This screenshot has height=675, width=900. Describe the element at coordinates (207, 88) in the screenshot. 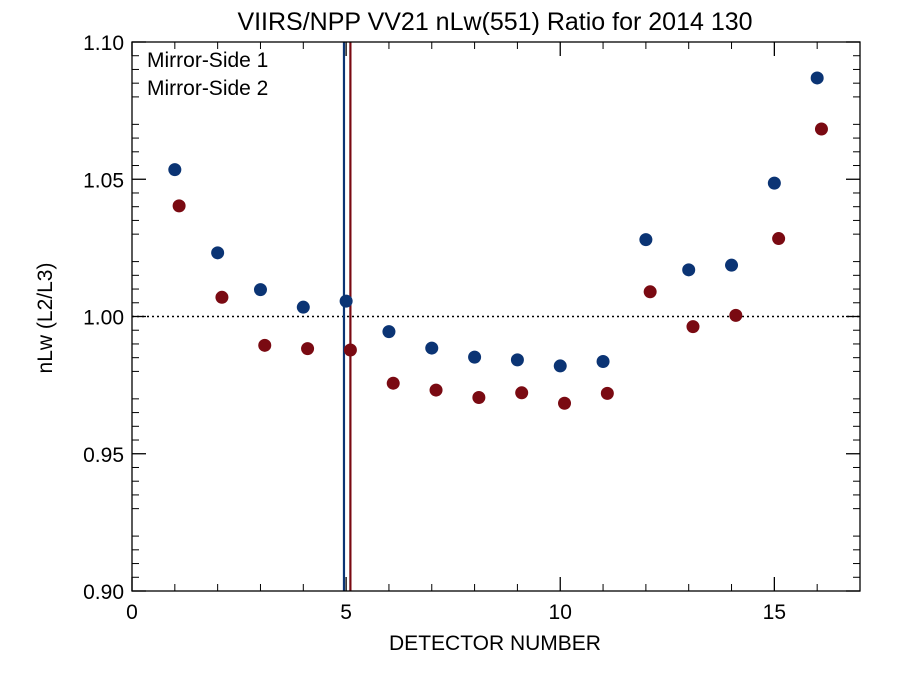

I see `legend-entry-mirror-side-2: Mirror-Side 2` at that location.